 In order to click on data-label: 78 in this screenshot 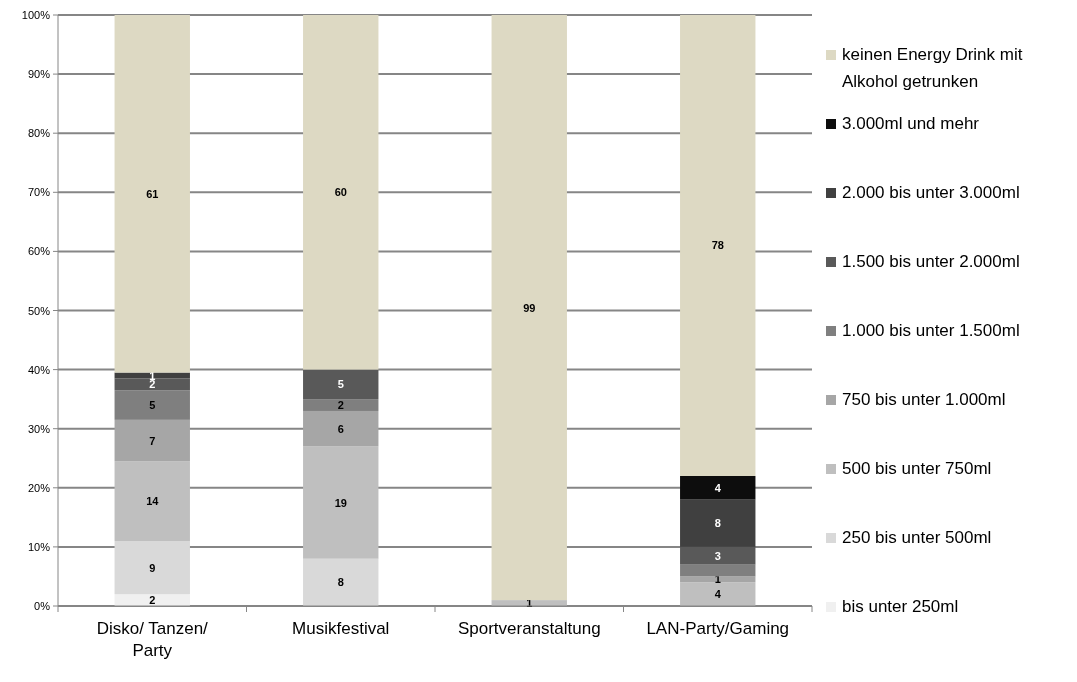, I will do `click(717, 245)`.